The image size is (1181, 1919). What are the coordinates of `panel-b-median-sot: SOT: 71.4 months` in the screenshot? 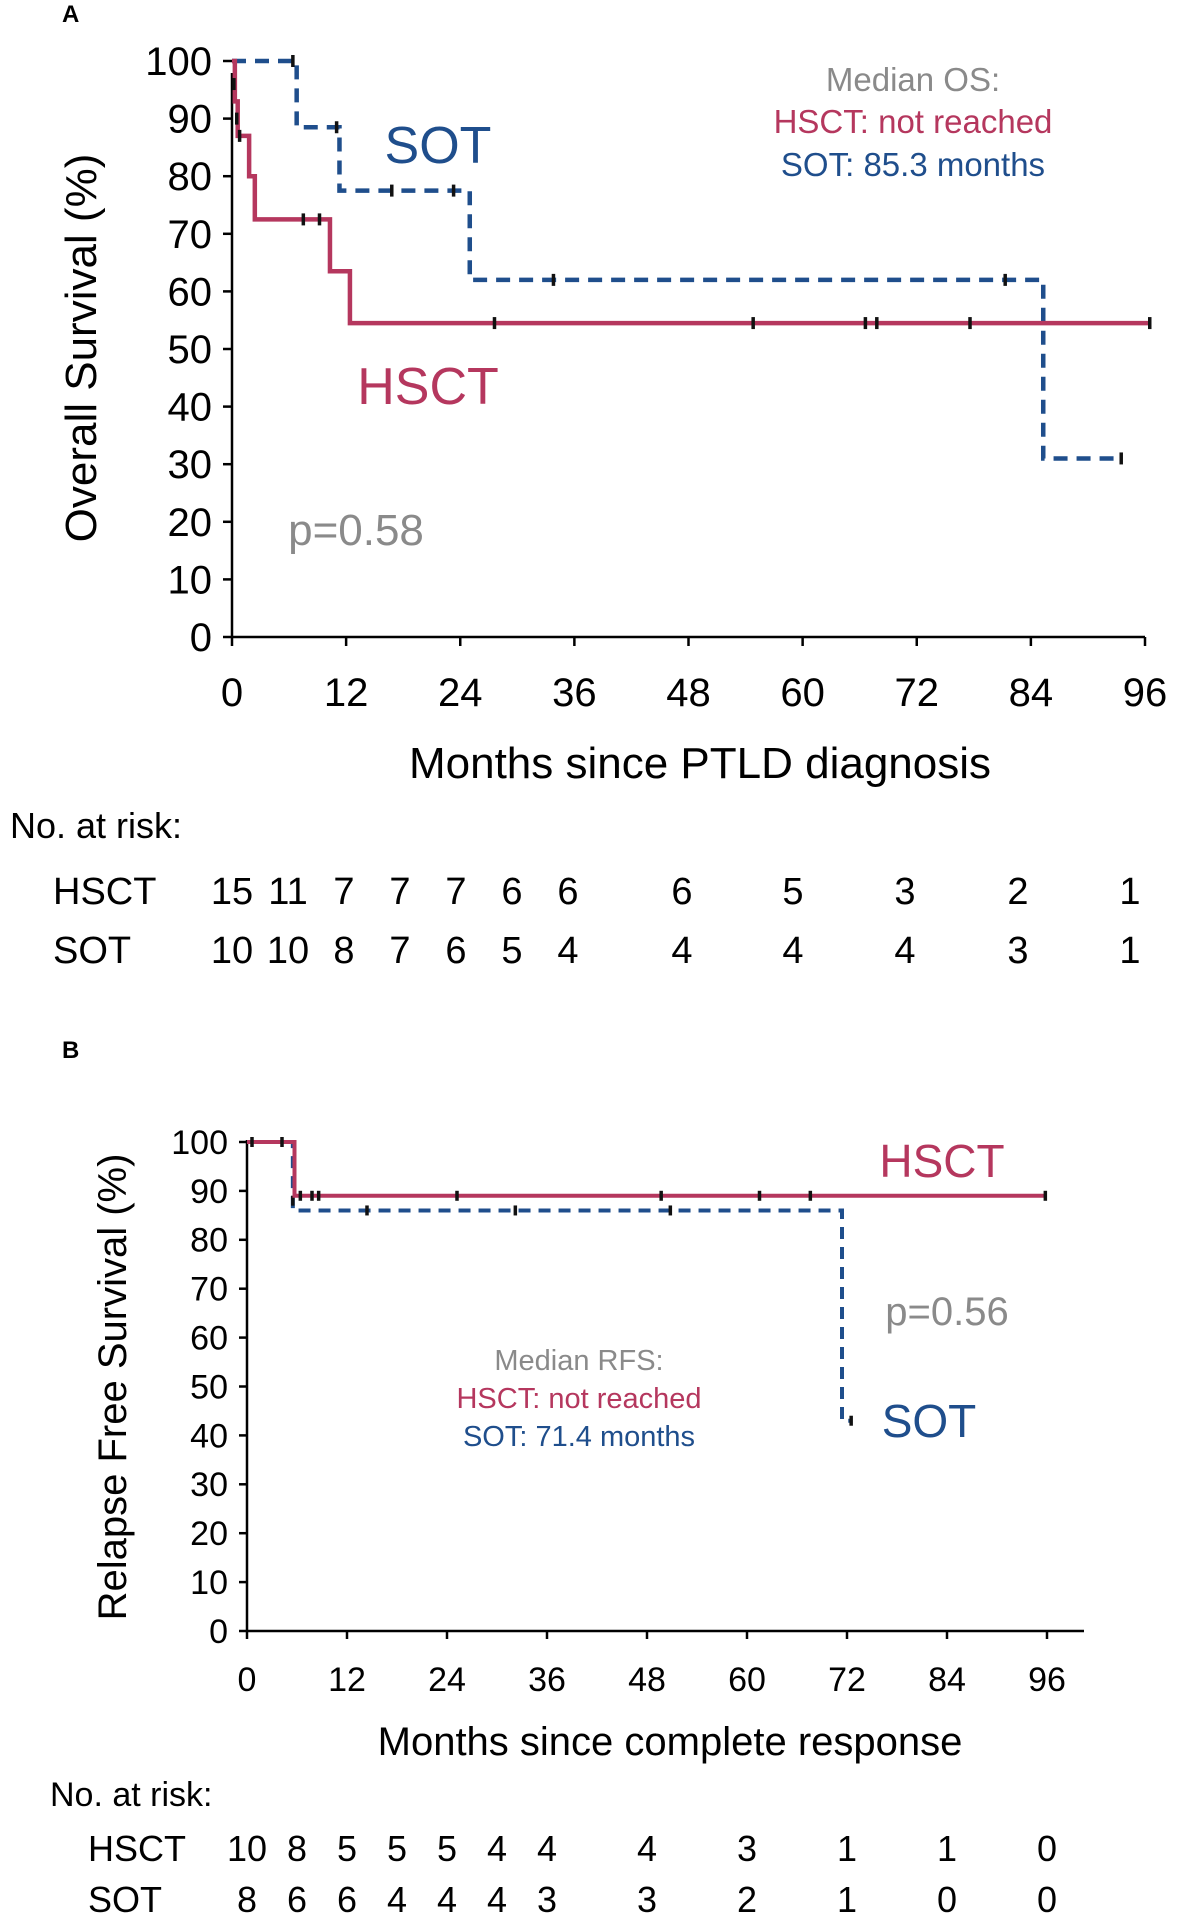 It's located at (579, 1437).